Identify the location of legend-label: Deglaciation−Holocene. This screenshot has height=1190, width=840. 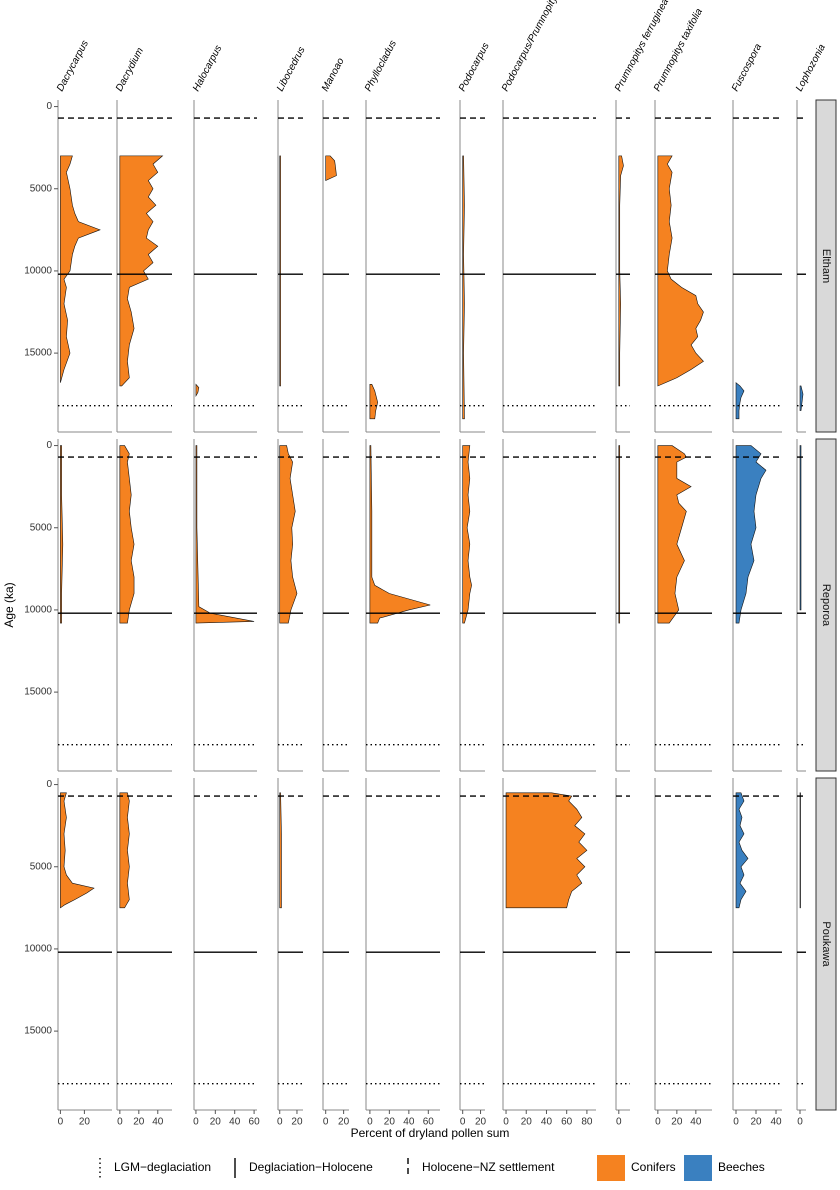
(311, 1167).